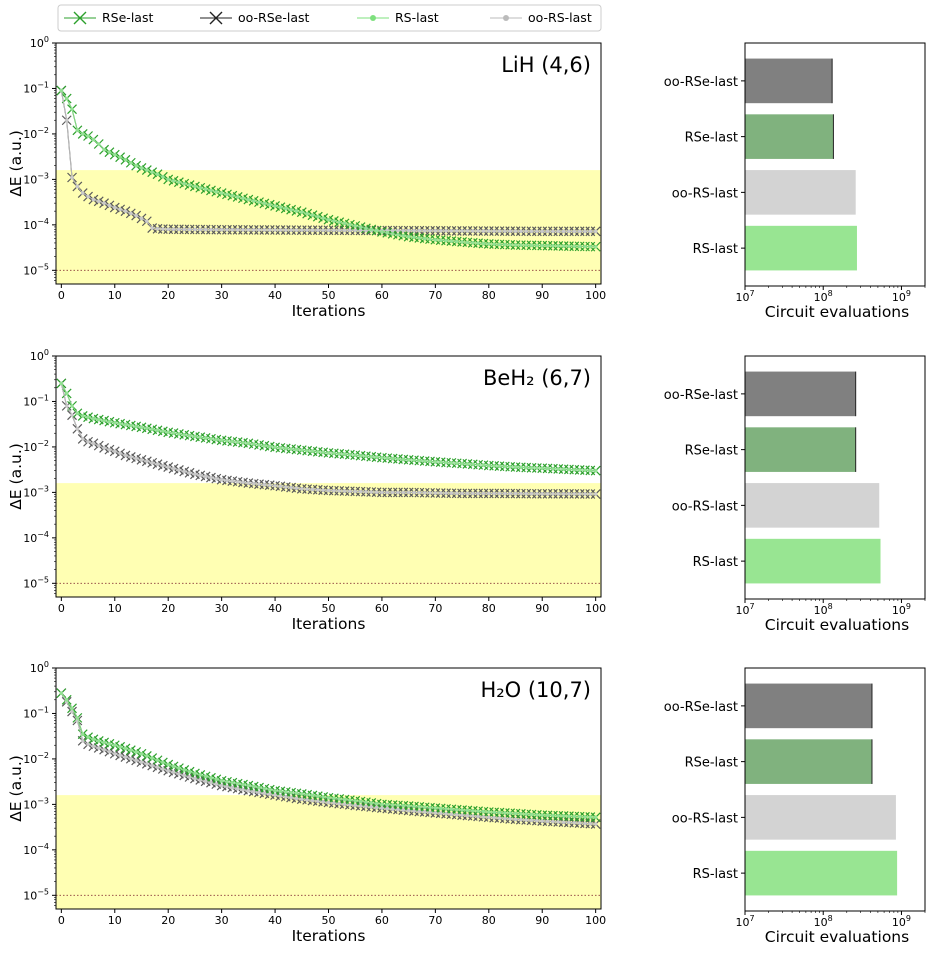 This screenshot has height=953, width=935. I want to click on y-tick-label: 10⁻², so click(36, 446).